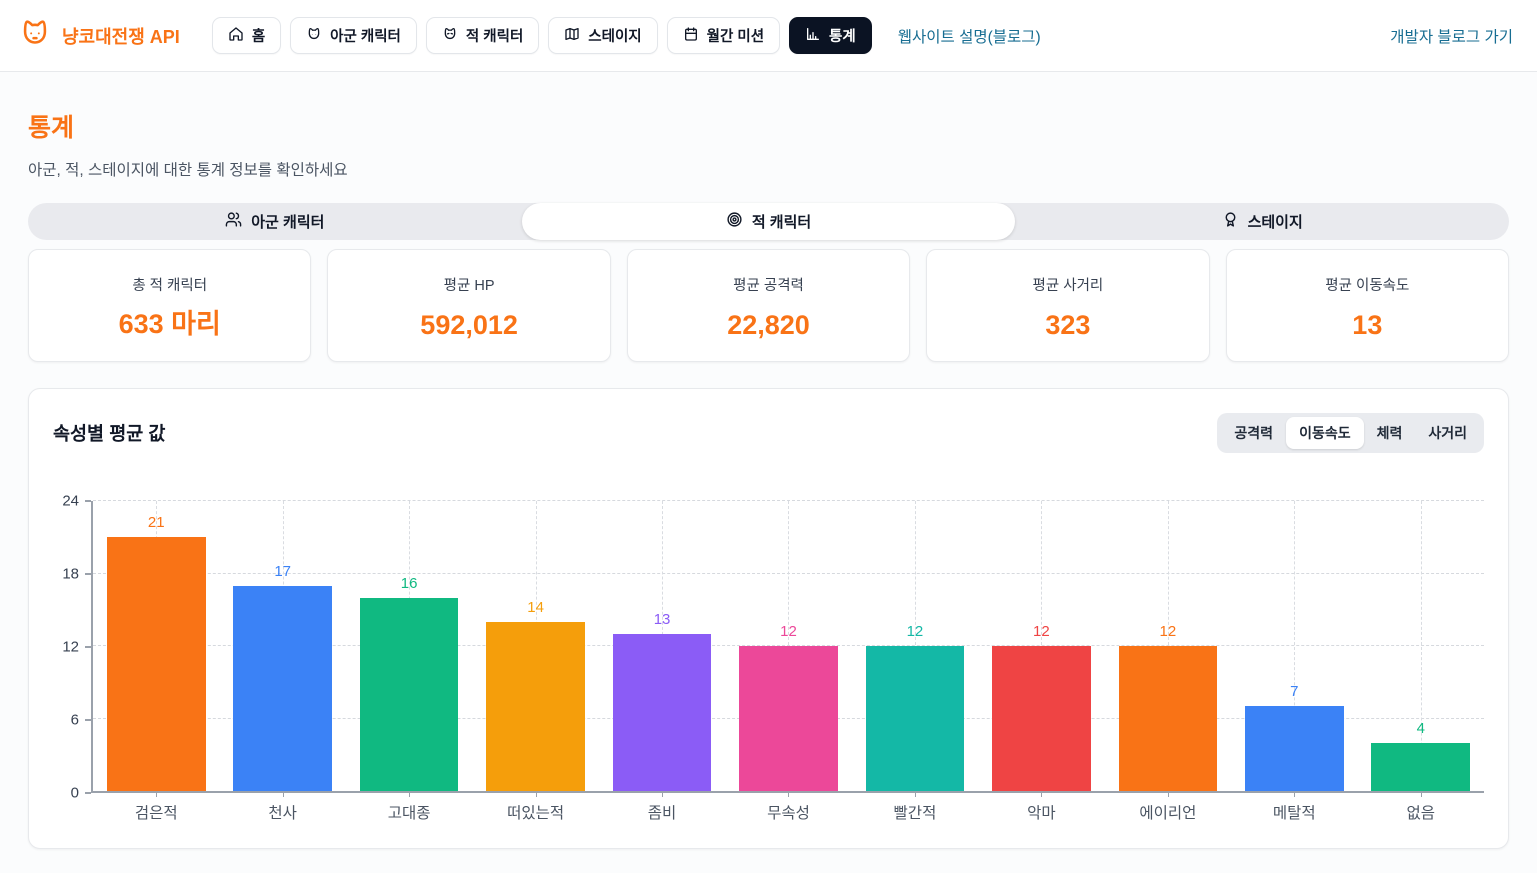 The width and height of the screenshot is (1537, 873). I want to click on logo-text: 냥코대전쟁 API, so click(121, 36).